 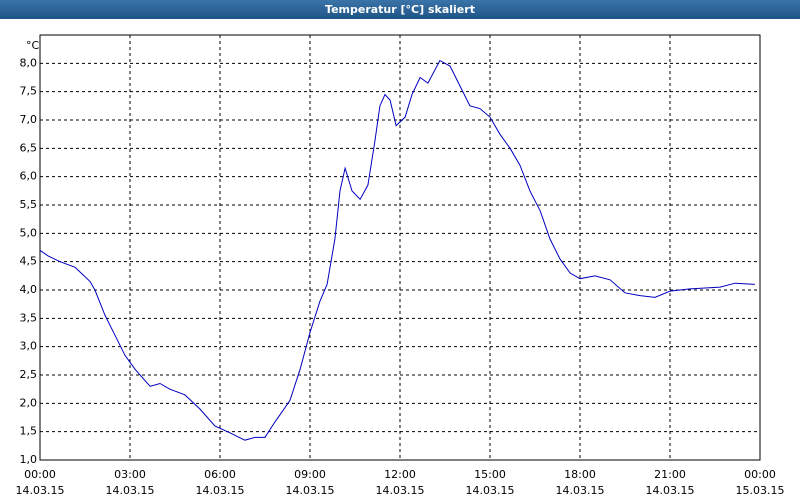 What do you see at coordinates (29, 204) in the screenshot?
I see `y-tick-label: 5,5` at bounding box center [29, 204].